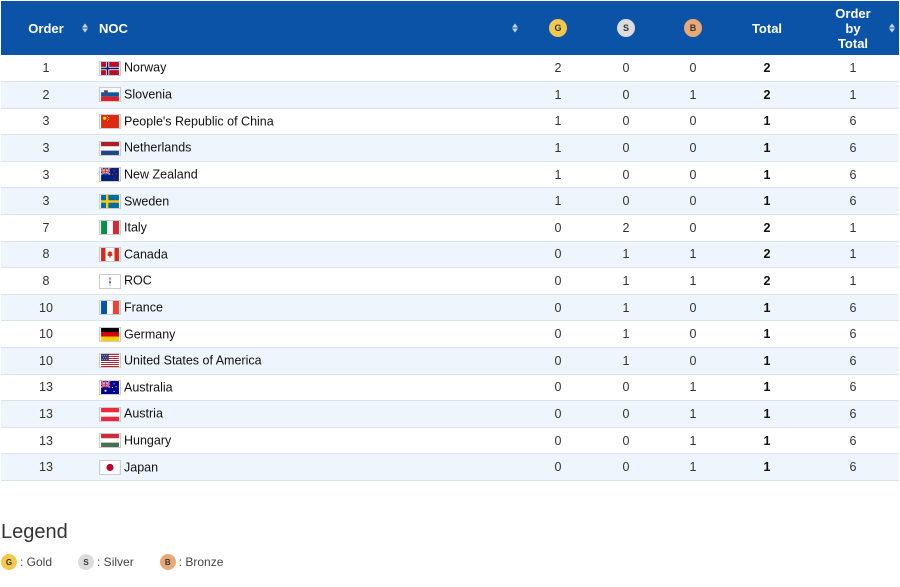 The image size is (900, 587). Describe the element at coordinates (141, 467) in the screenshot. I see `country-name: Japan` at that location.